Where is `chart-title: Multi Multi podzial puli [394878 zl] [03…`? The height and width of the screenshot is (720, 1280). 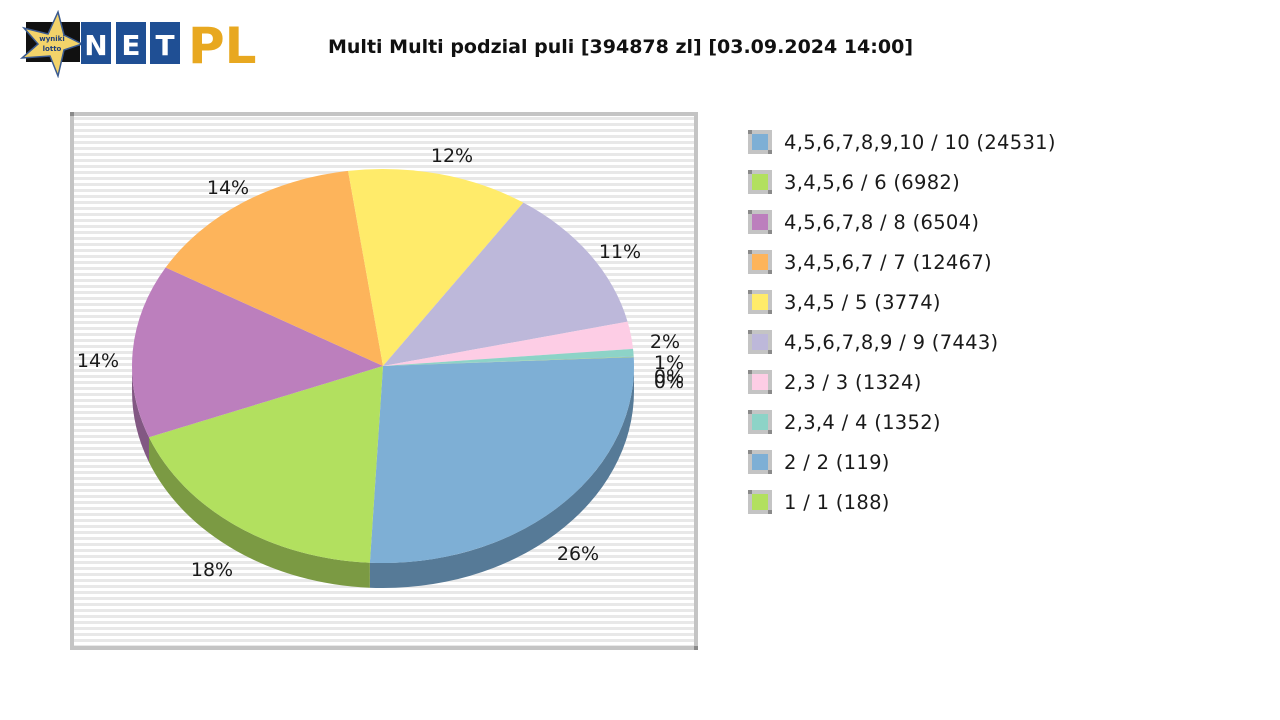
chart-title: Multi Multi podzial puli [394878 zl] [03… is located at coordinates (621, 47).